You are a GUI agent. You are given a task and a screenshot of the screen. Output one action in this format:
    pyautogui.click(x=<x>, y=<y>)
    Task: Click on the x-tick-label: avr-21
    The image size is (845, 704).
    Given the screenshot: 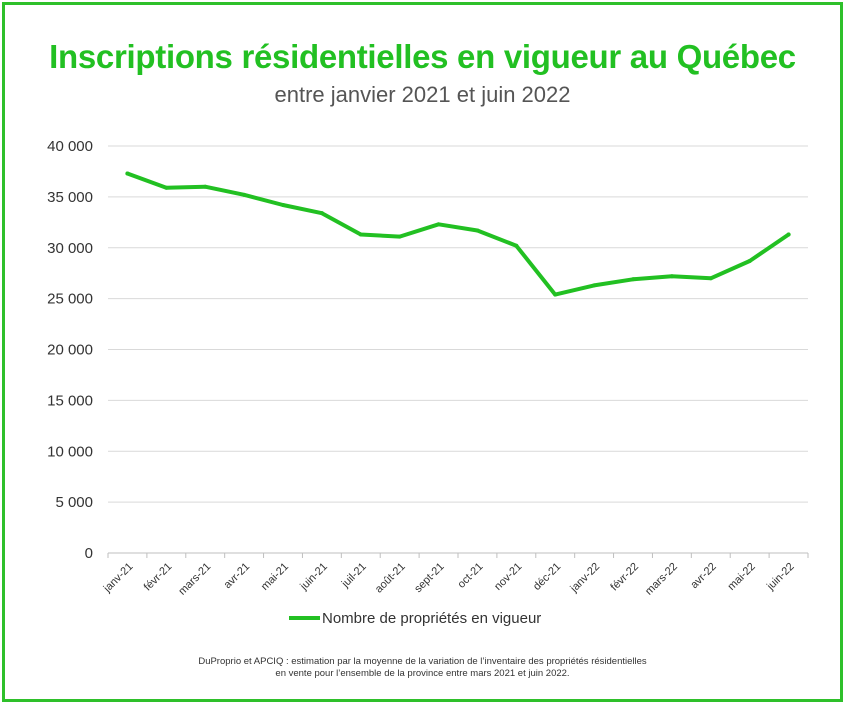 What is the action you would take?
    pyautogui.click(x=237, y=576)
    